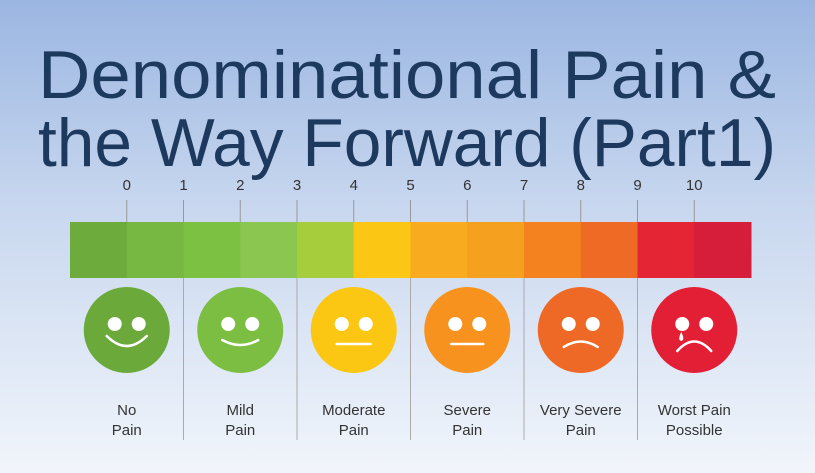  I want to click on scale-number: 5, so click(410, 185).